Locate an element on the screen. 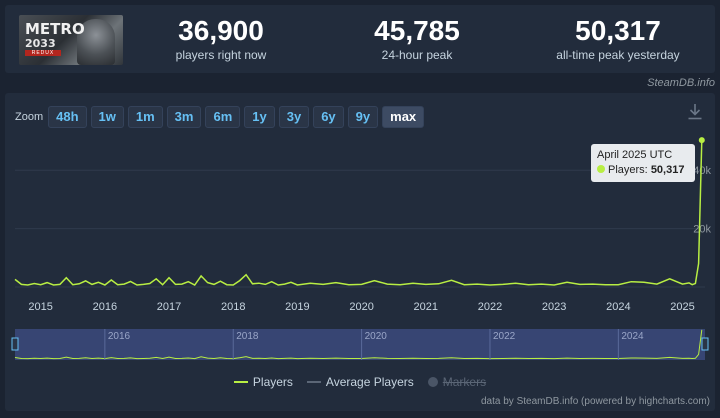 The width and height of the screenshot is (720, 418). x-tick-label: 2024 is located at coordinates (618, 307).